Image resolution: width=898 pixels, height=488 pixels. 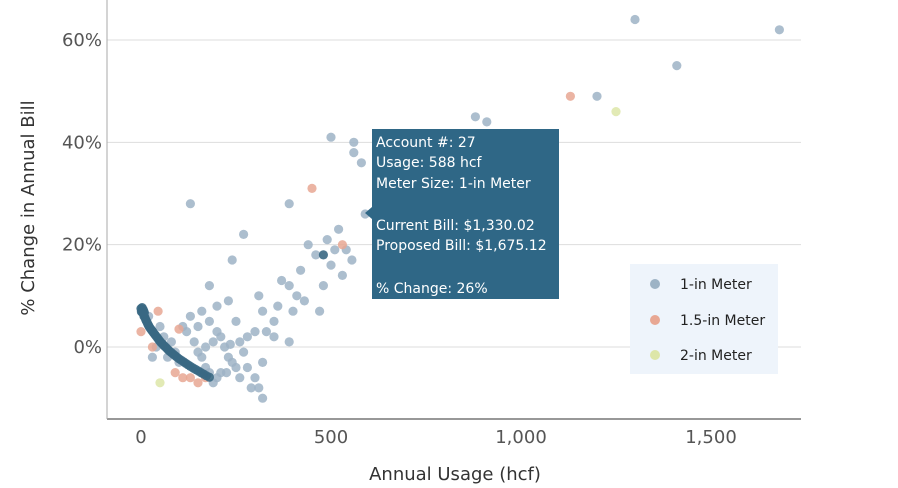 I want to click on legend-item-1in: 1-in Meter, so click(x=701, y=285).